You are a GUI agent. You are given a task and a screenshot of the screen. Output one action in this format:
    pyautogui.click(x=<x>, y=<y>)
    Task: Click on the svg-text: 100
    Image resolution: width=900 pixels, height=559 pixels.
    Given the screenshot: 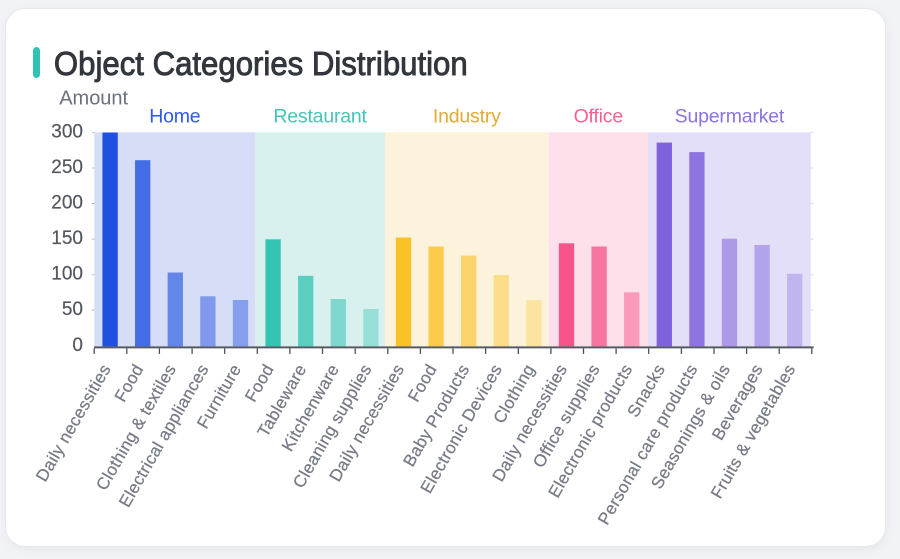 What is the action you would take?
    pyautogui.click(x=67, y=274)
    